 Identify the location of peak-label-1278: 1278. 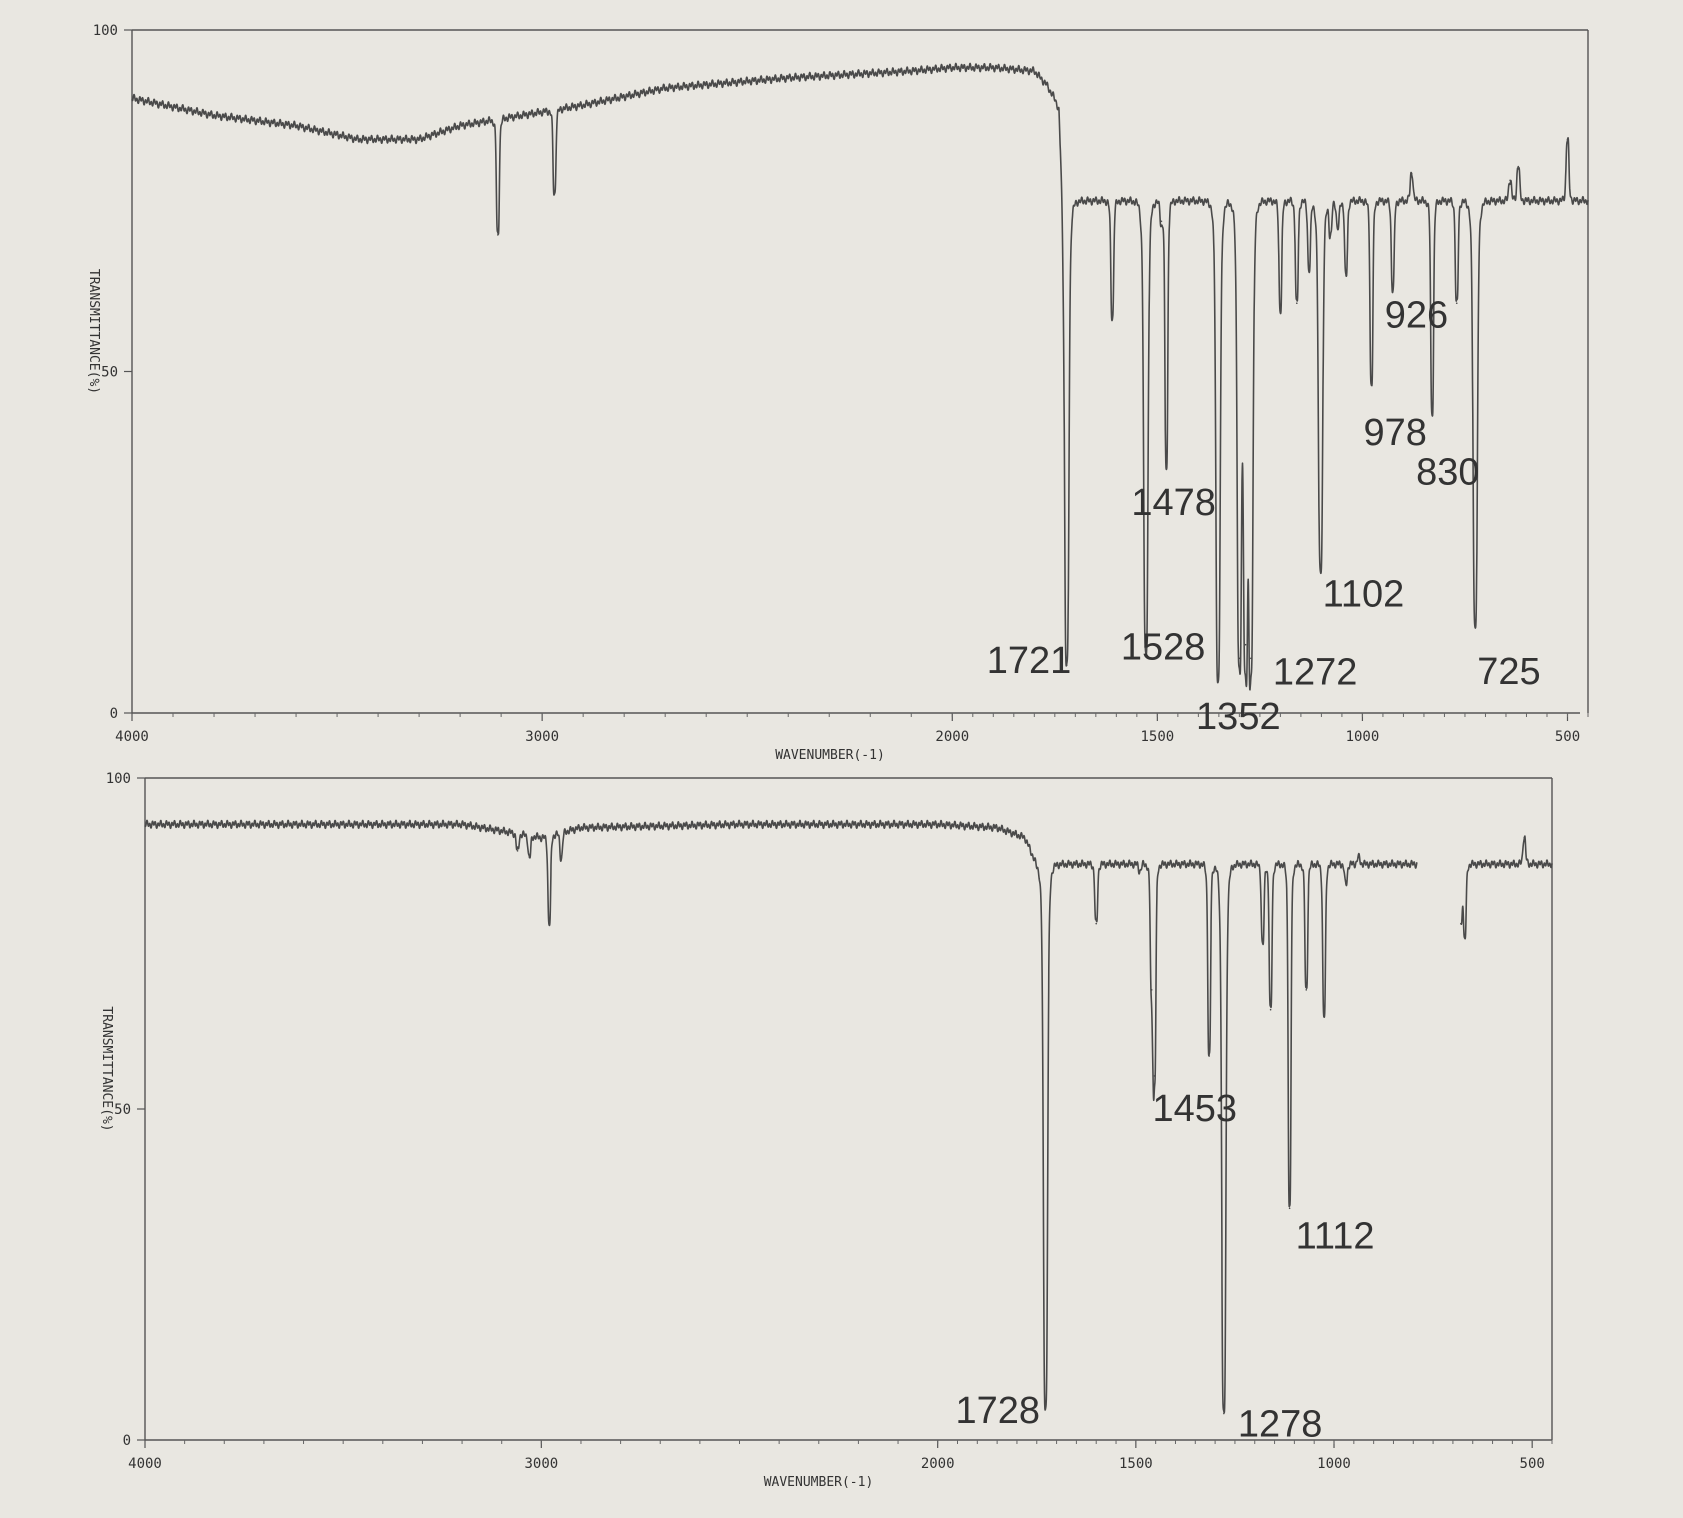
(1280, 1425).